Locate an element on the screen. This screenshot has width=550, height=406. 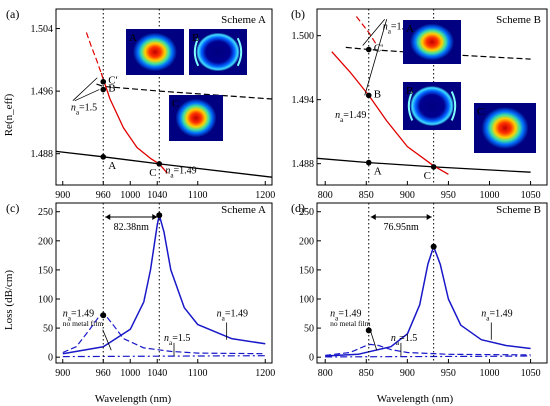
y-tick-label: 150 is located at coordinates (306, 270).